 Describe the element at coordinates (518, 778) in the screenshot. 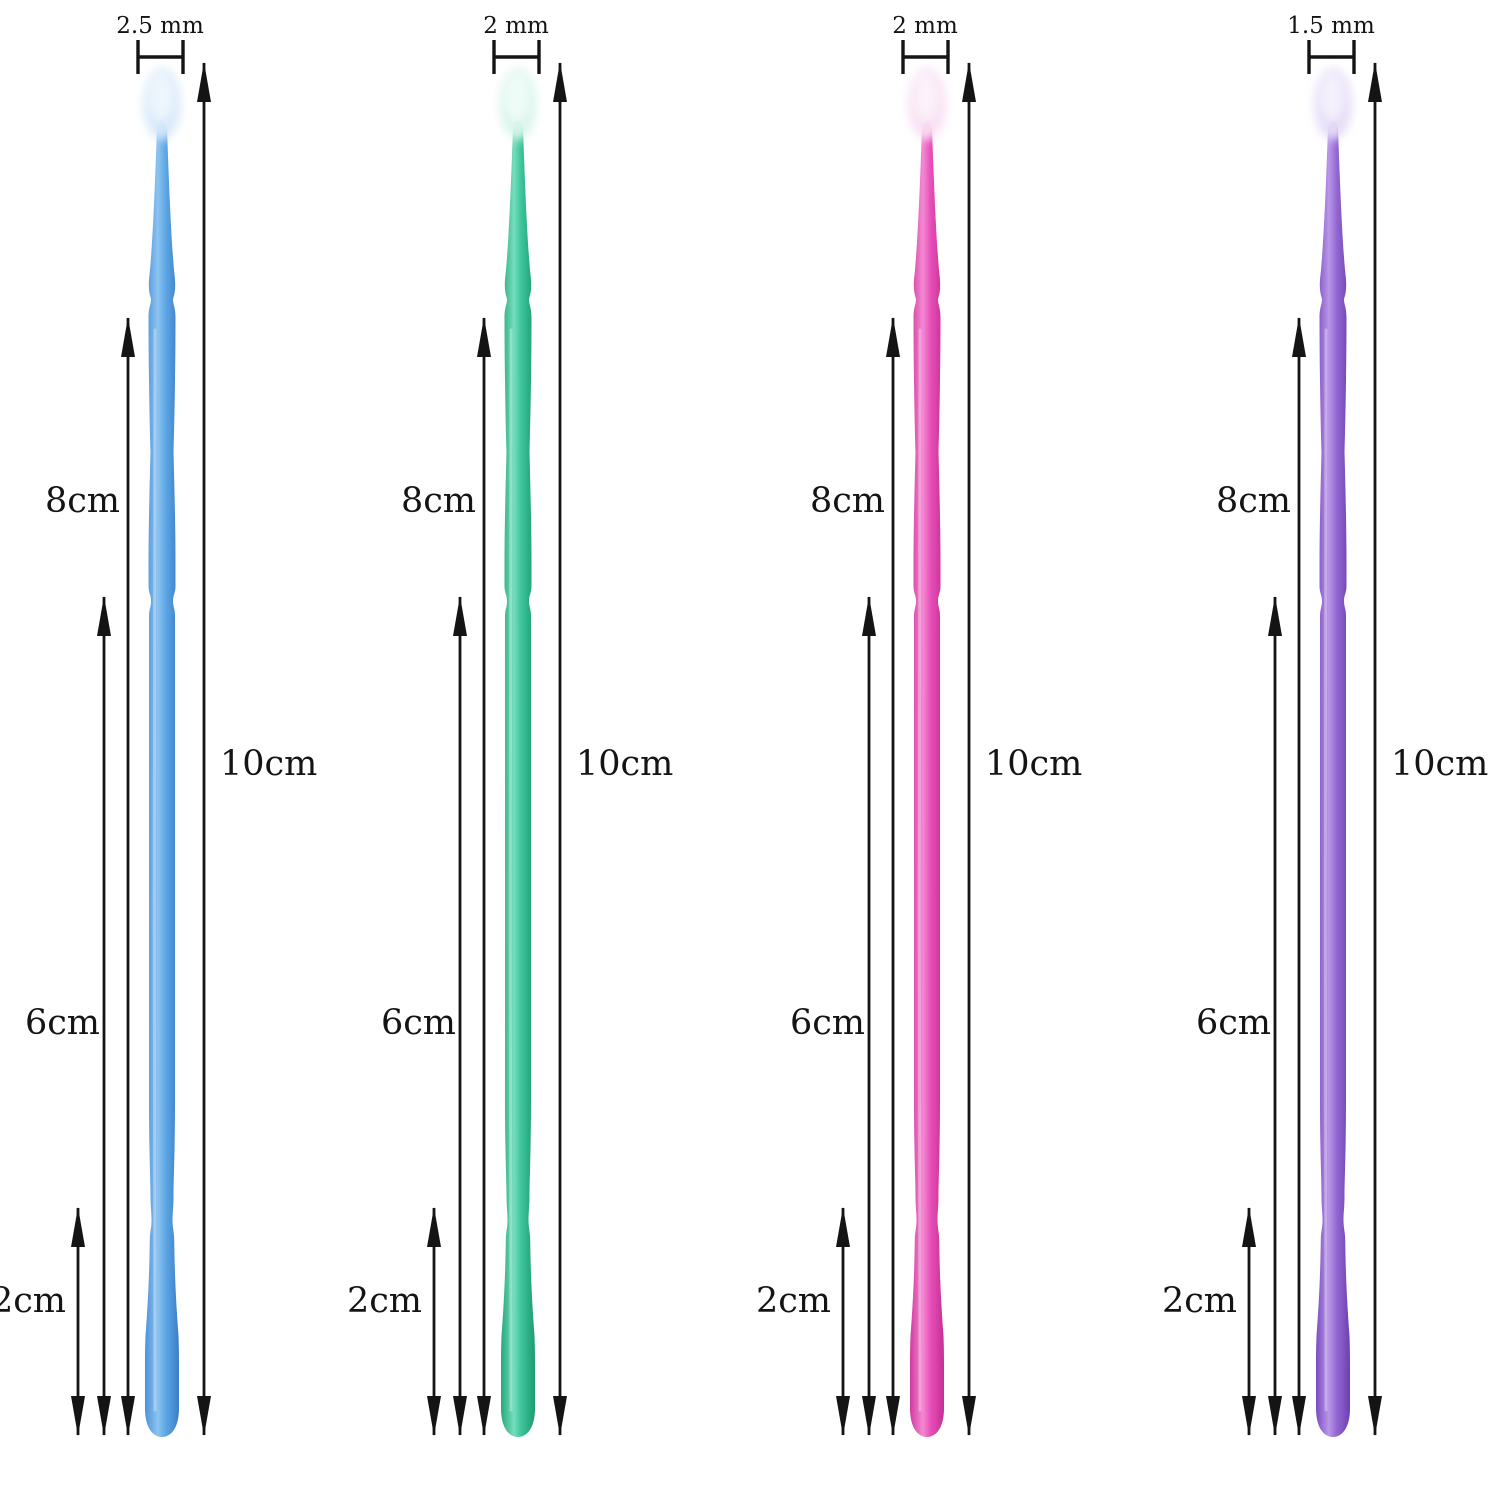

I see `swab-stick-green` at that location.